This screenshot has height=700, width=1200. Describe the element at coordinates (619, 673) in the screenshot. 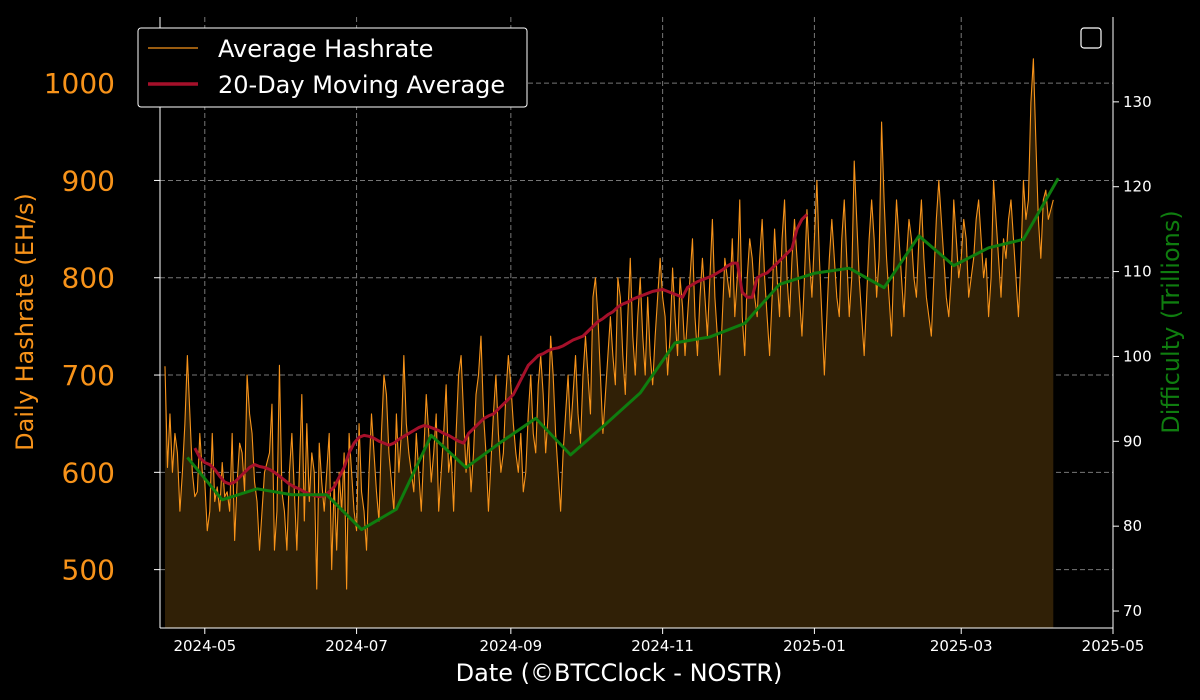

I see `x-axis-title: Date (©BTCClock - NOSTR)` at that location.